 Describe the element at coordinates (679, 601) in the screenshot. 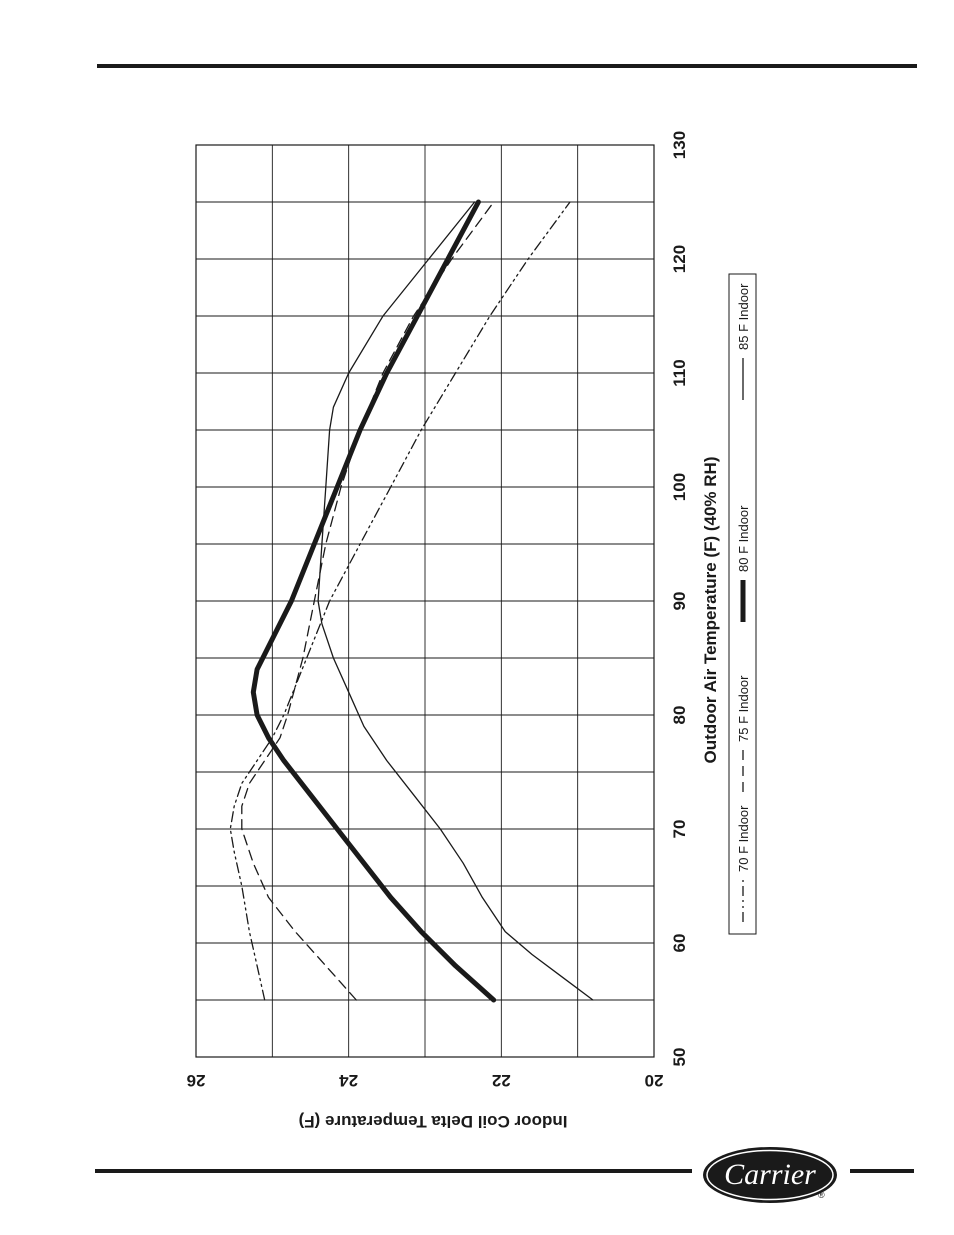

I see `x-tick-label: 90` at that location.